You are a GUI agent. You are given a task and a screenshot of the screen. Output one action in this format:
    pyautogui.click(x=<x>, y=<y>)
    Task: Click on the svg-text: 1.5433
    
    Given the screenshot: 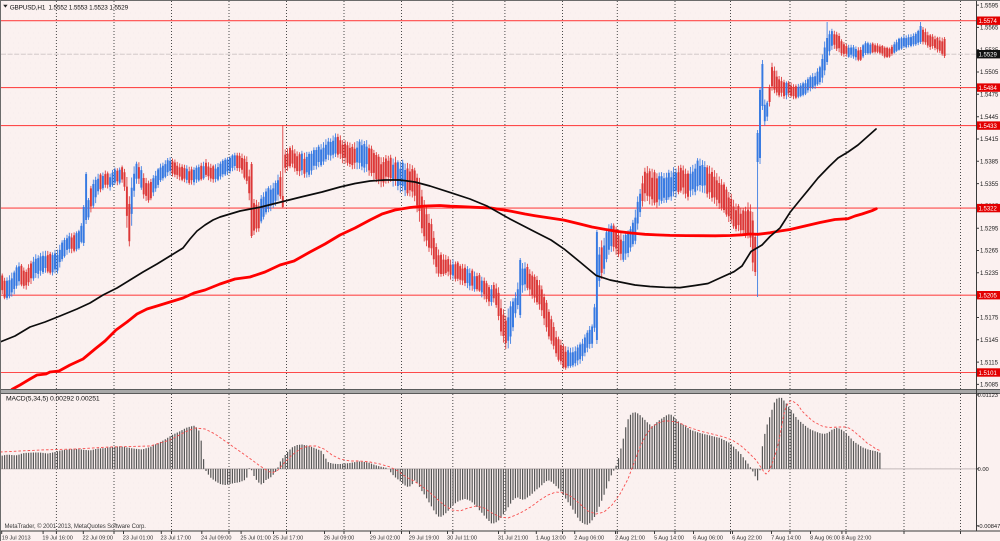 What is the action you would take?
    pyautogui.click(x=988, y=127)
    